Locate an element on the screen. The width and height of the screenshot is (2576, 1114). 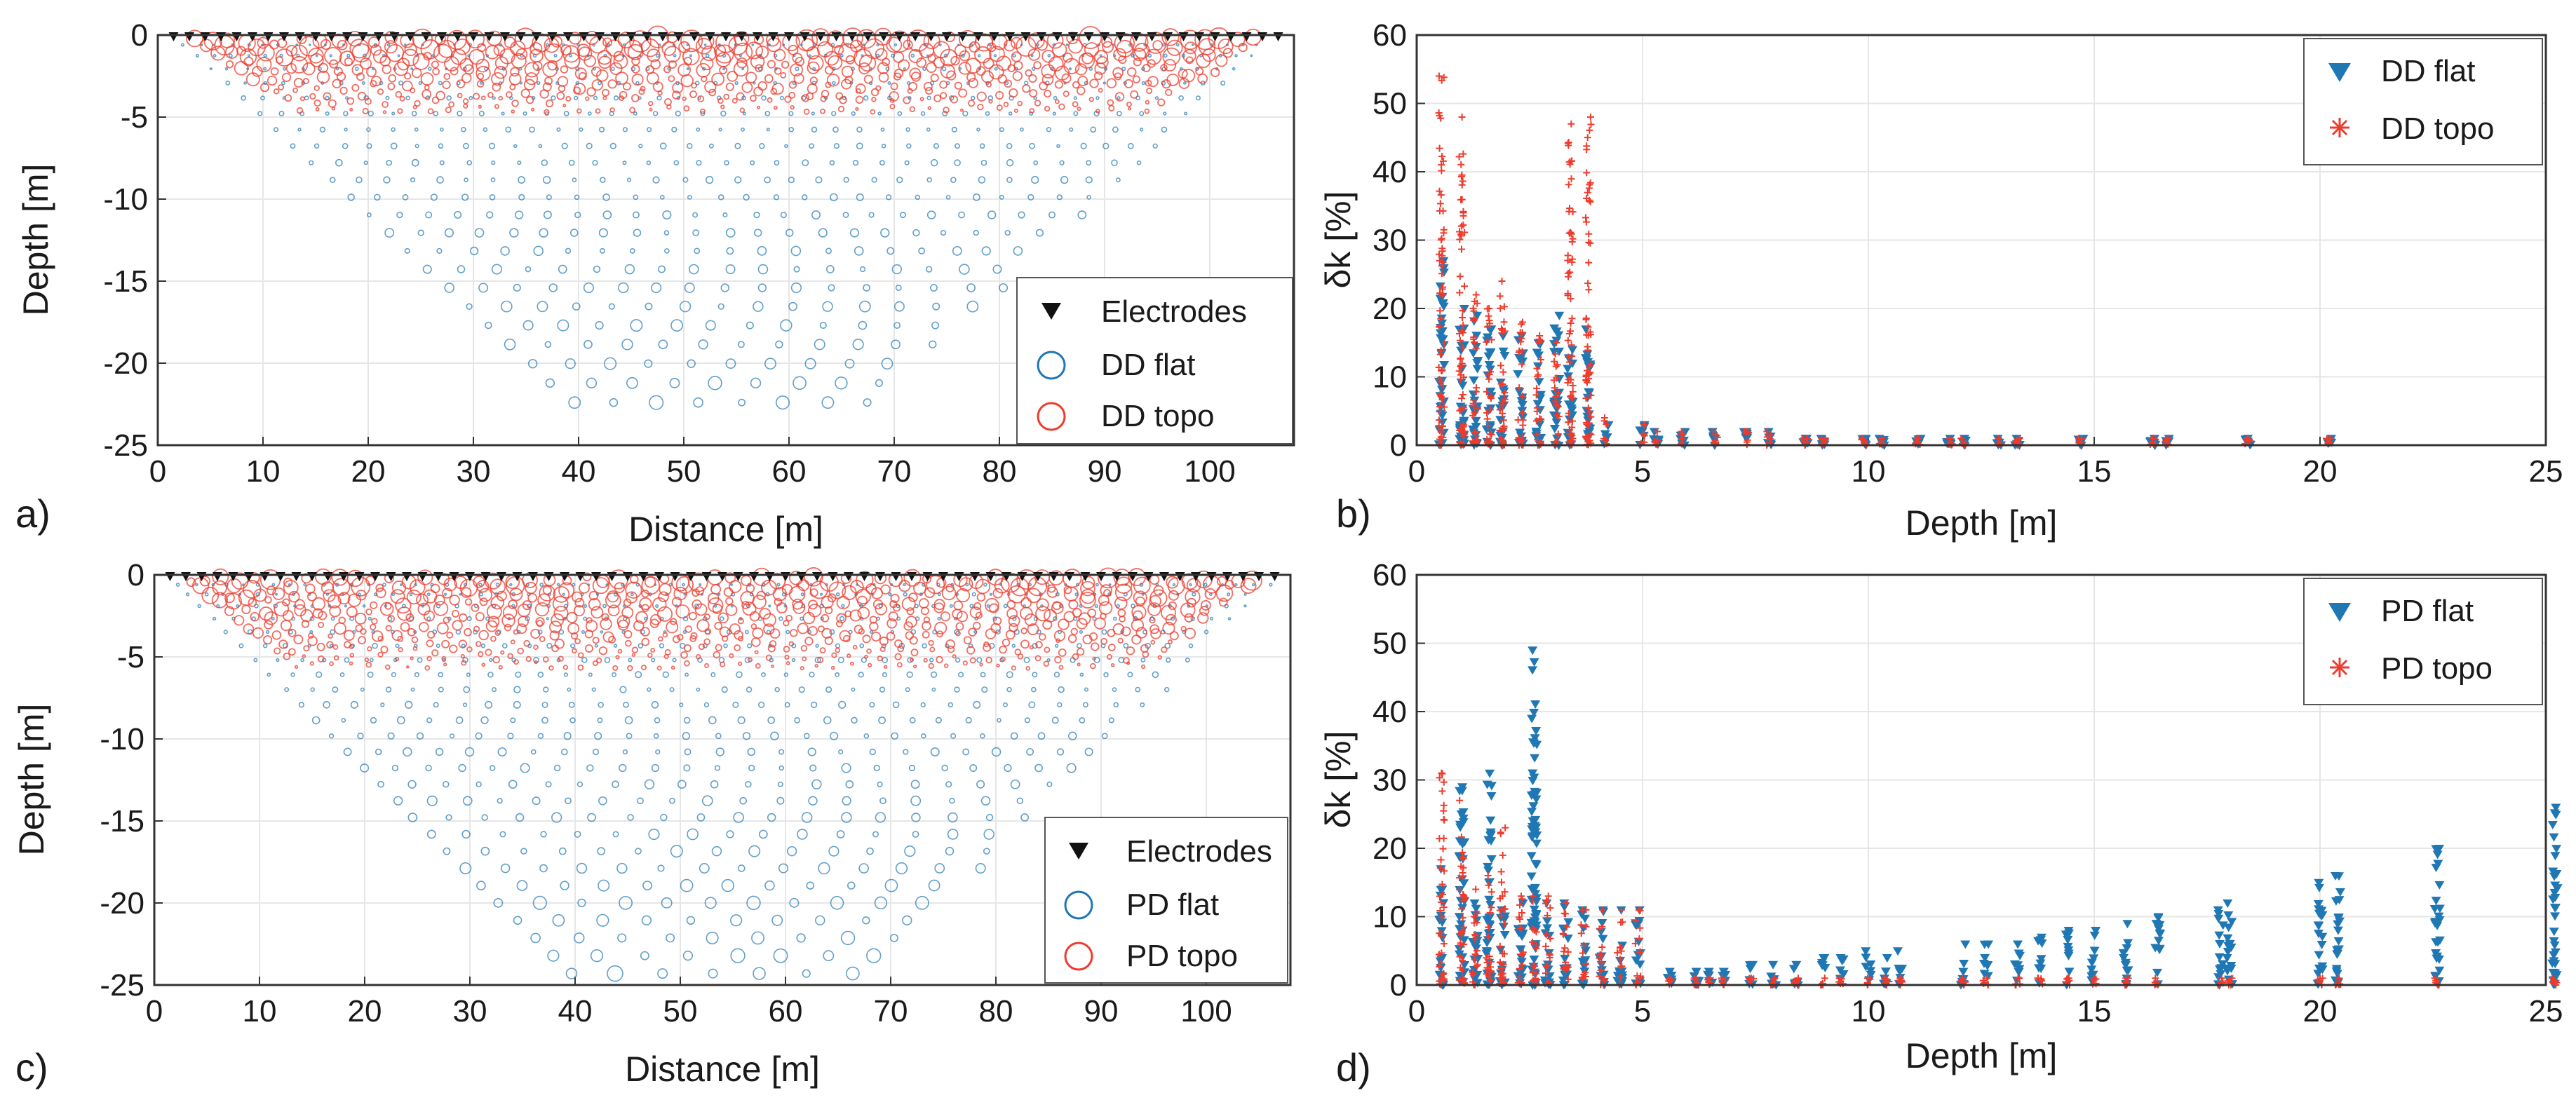
y-tick-label: -5 is located at coordinates (130, 657).